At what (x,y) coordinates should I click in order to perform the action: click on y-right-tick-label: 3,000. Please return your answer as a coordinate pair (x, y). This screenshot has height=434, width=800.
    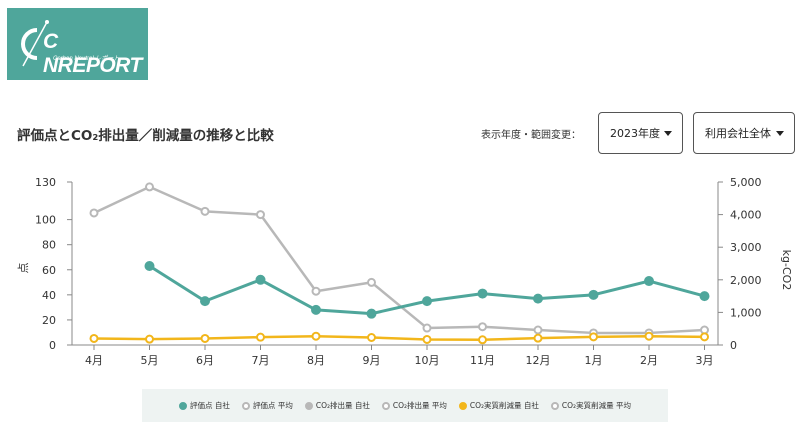
    Looking at the image, I should click on (746, 247).